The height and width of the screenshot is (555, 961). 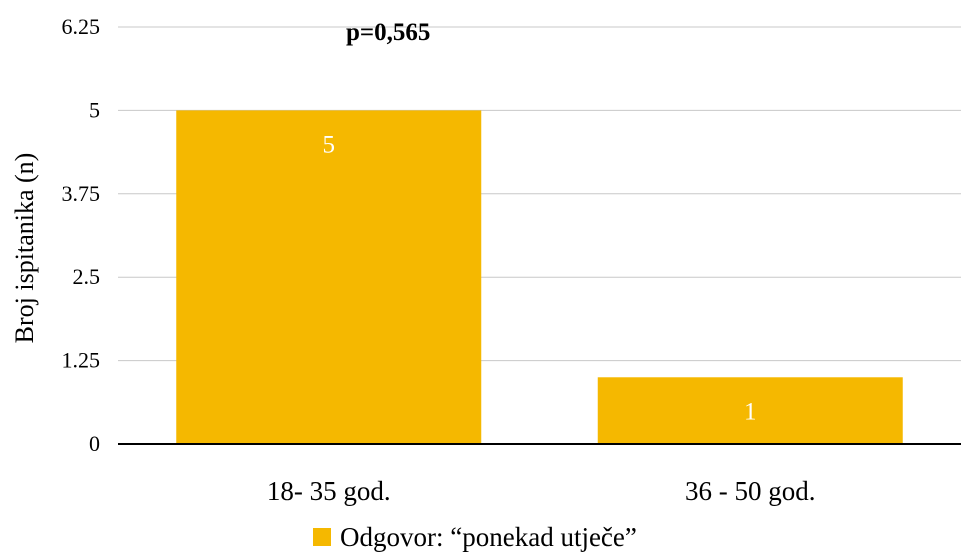 What do you see at coordinates (488, 537) in the screenshot?
I see `legend-label: Odgovor: “ponekad utječe”` at bounding box center [488, 537].